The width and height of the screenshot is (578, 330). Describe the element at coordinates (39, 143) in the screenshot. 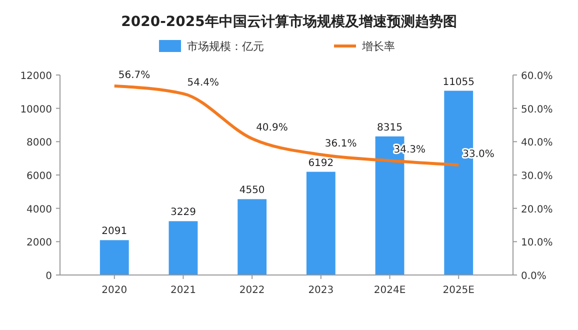

I see `y-tick-label: 8000` at that location.